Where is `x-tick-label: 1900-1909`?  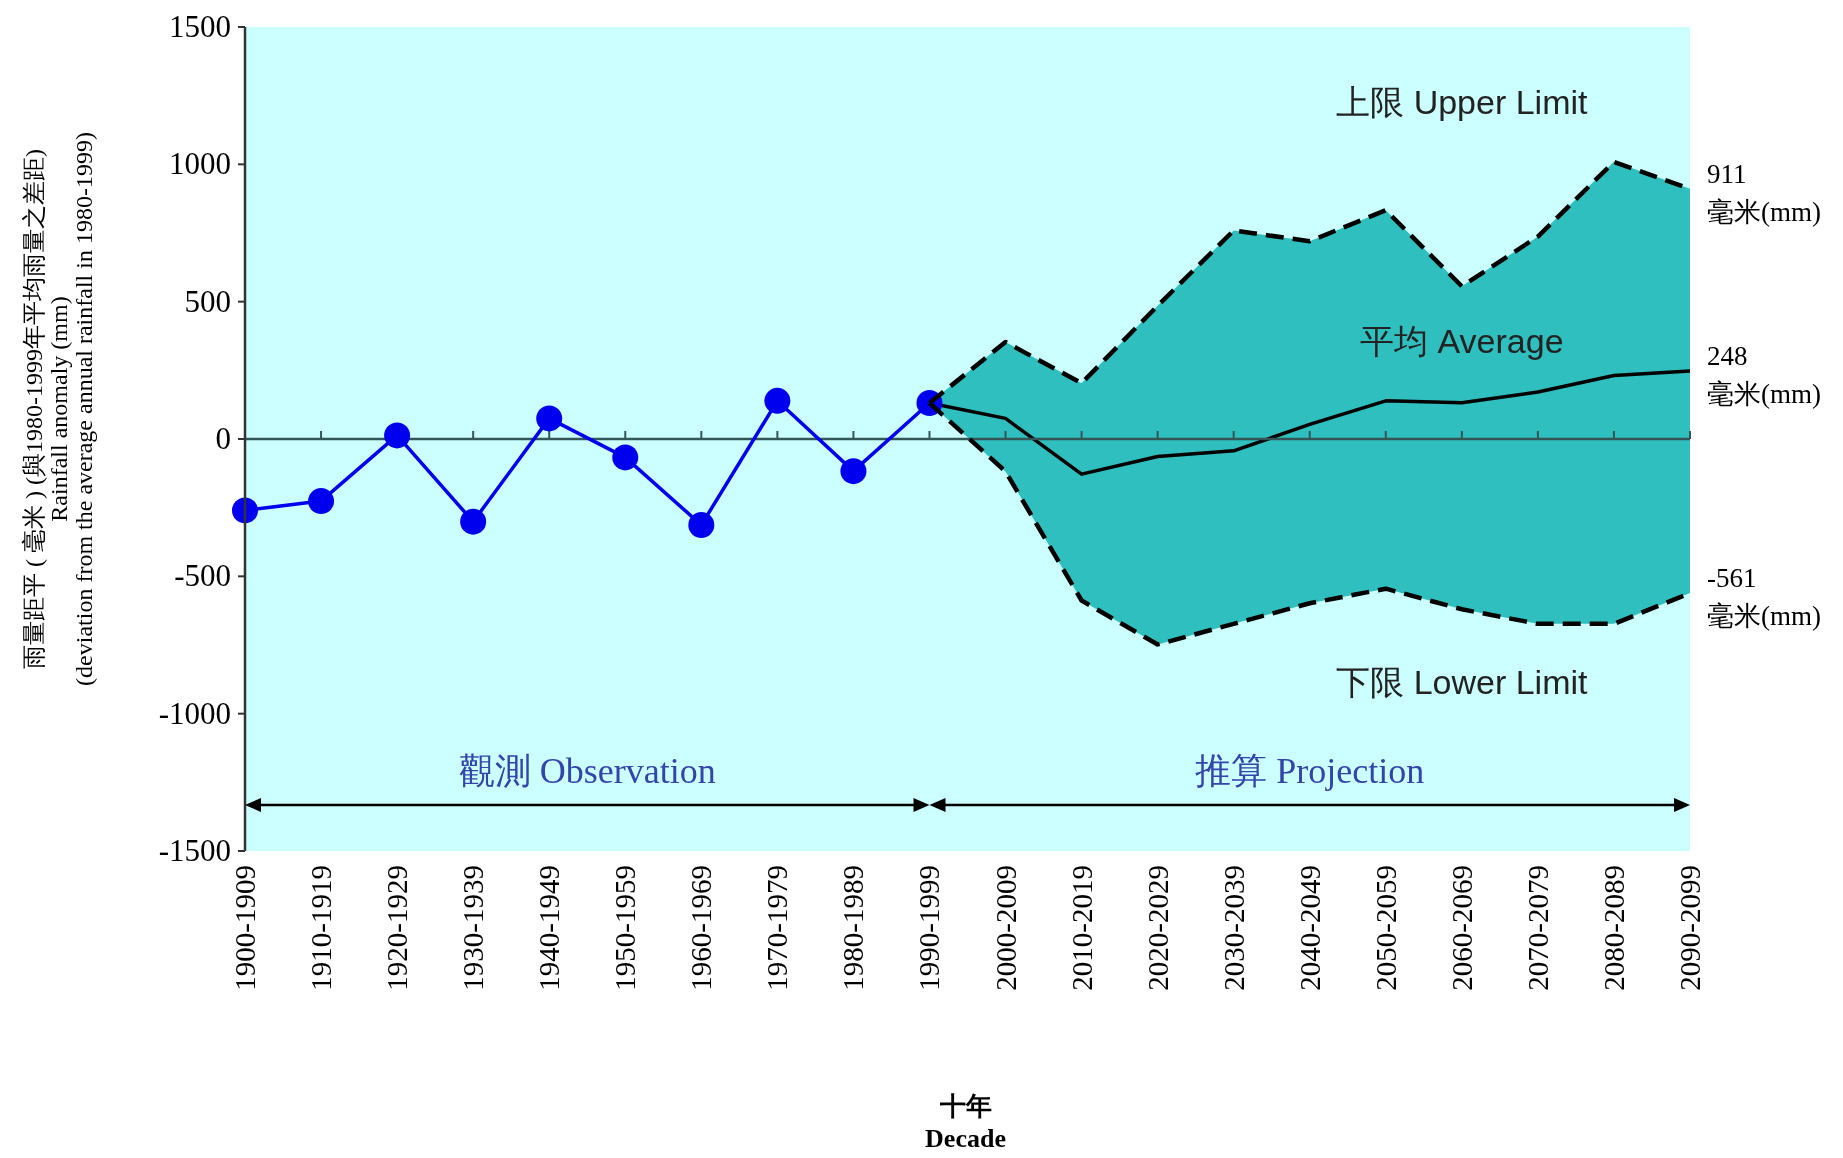 x-tick-label: 1900-1909 is located at coordinates (245, 928).